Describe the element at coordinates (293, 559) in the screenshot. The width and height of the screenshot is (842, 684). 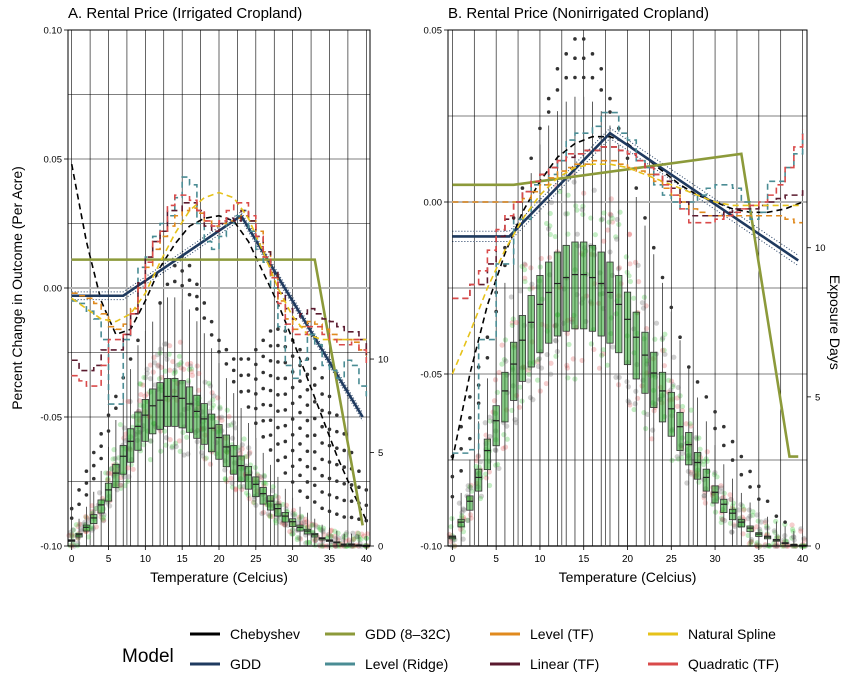
I see `x-tick-label: 30` at that location.